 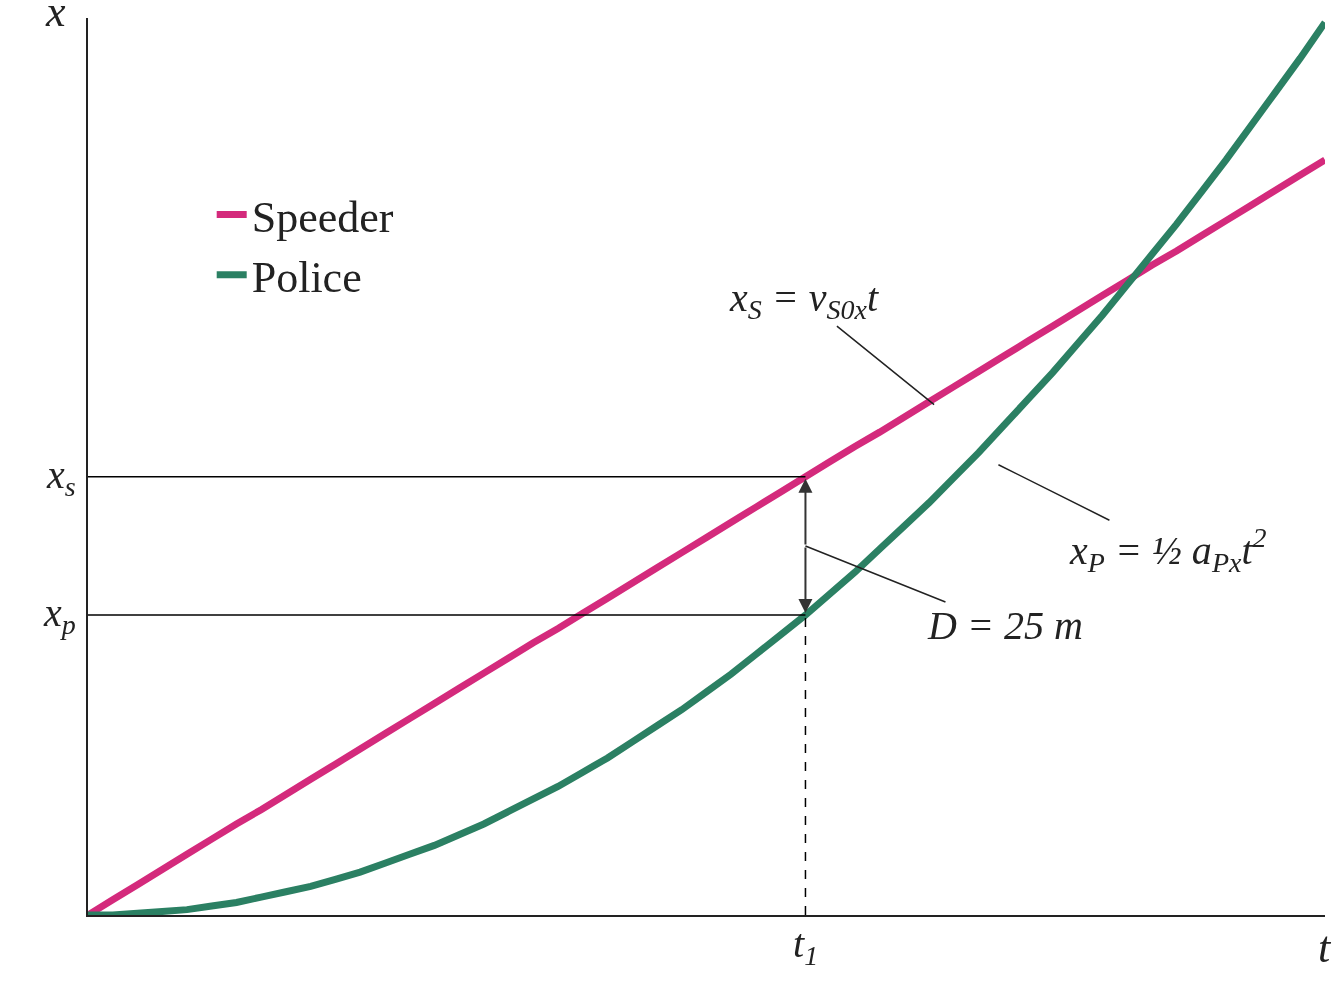 What do you see at coordinates (806, 946) in the screenshot?
I see `text: t$_{1}$` at bounding box center [806, 946].